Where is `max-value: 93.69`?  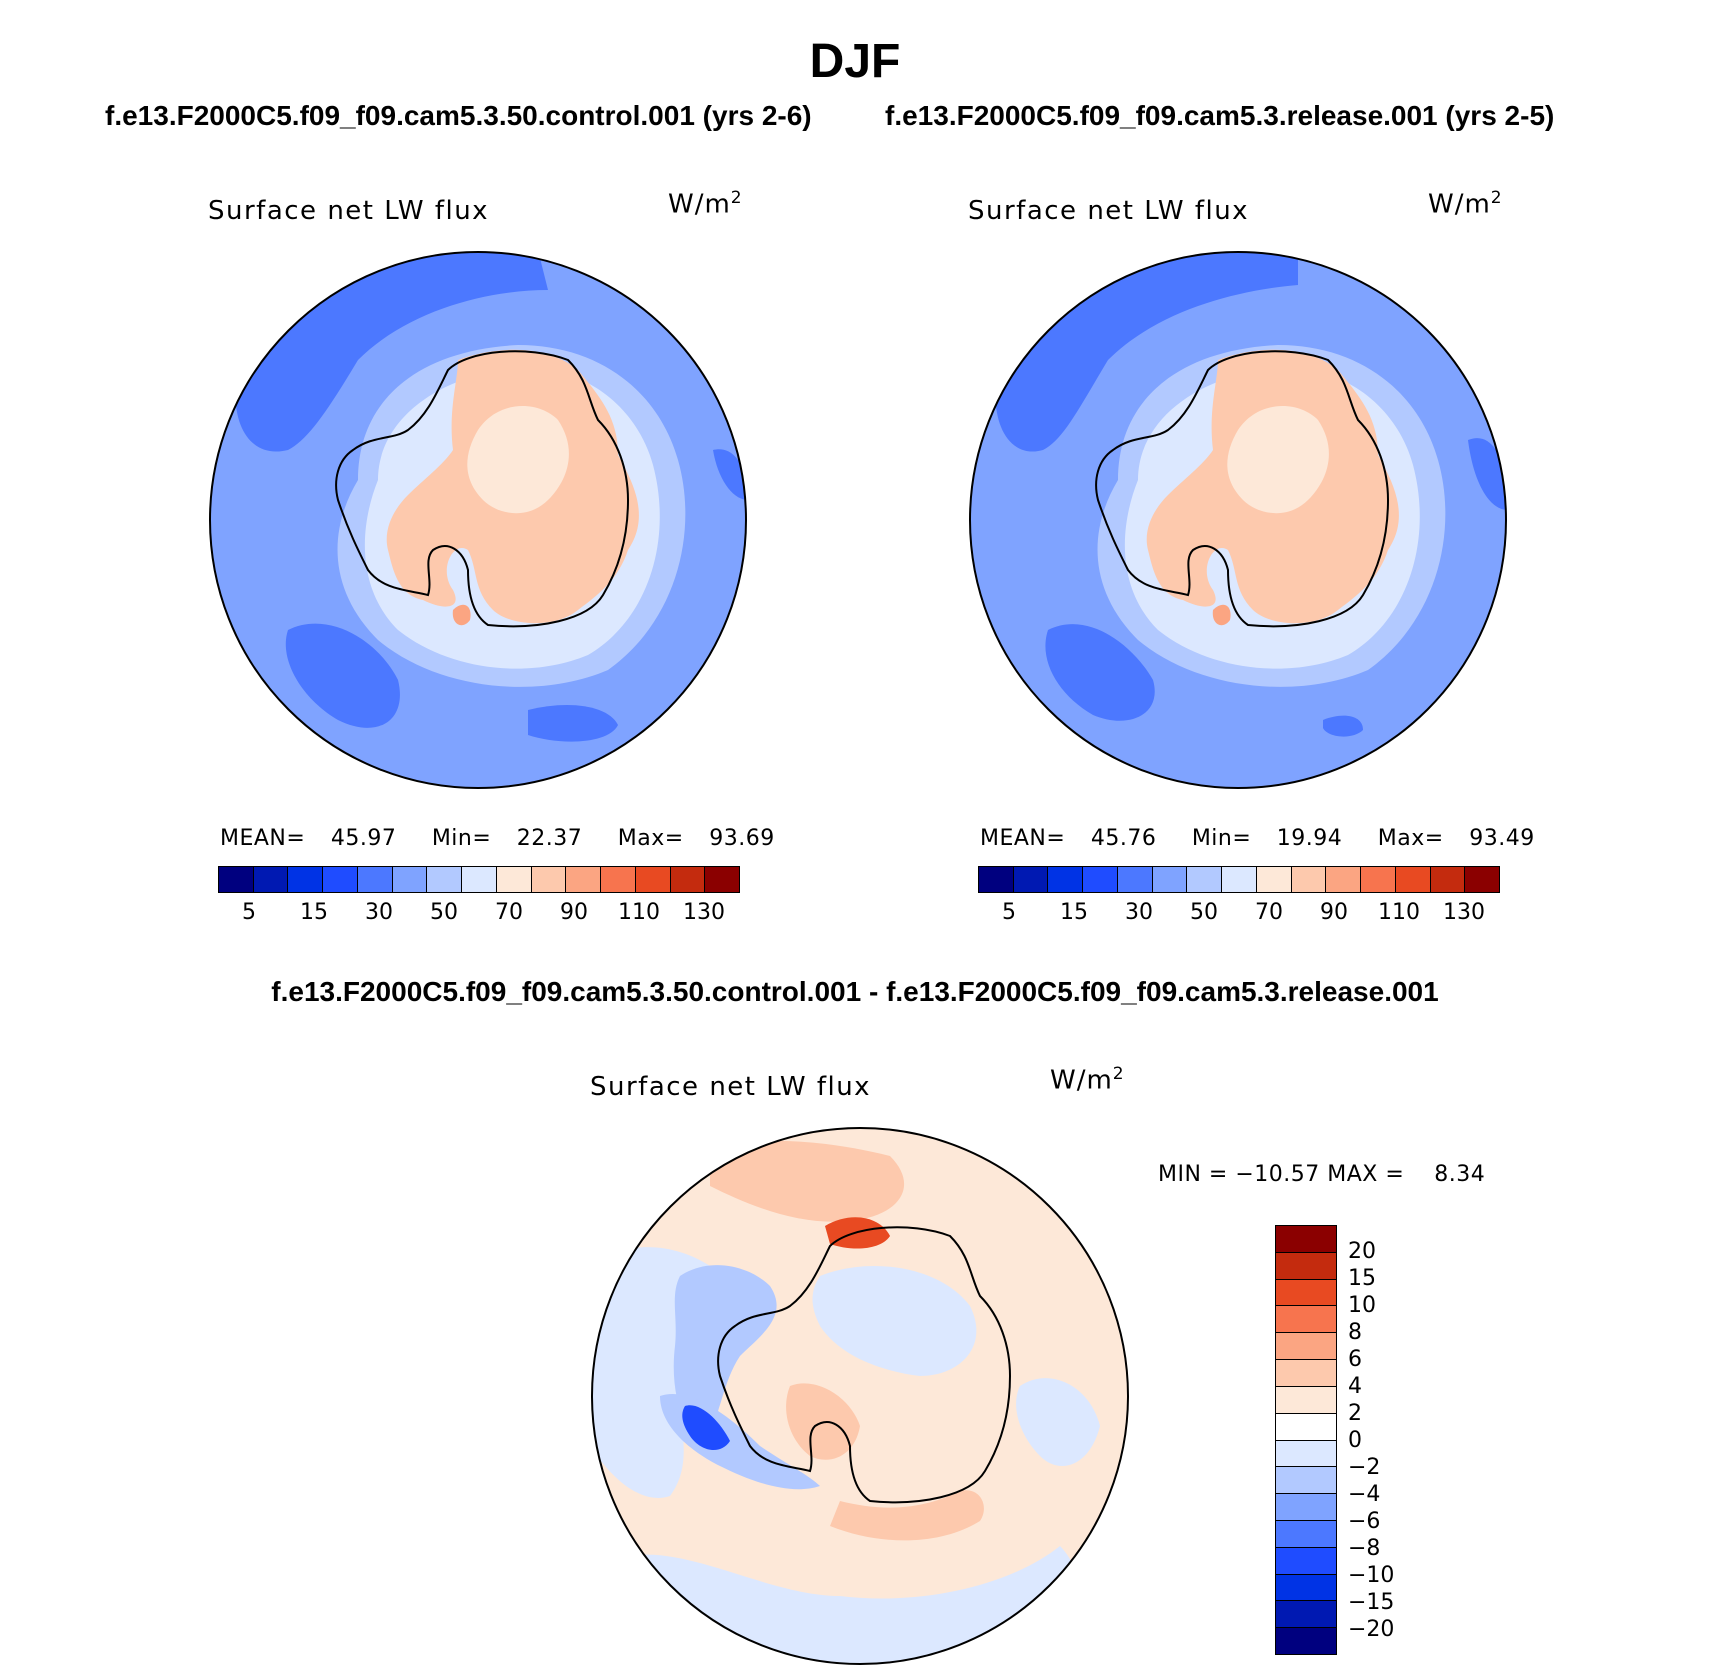 max-value: 93.69 is located at coordinates (742, 838).